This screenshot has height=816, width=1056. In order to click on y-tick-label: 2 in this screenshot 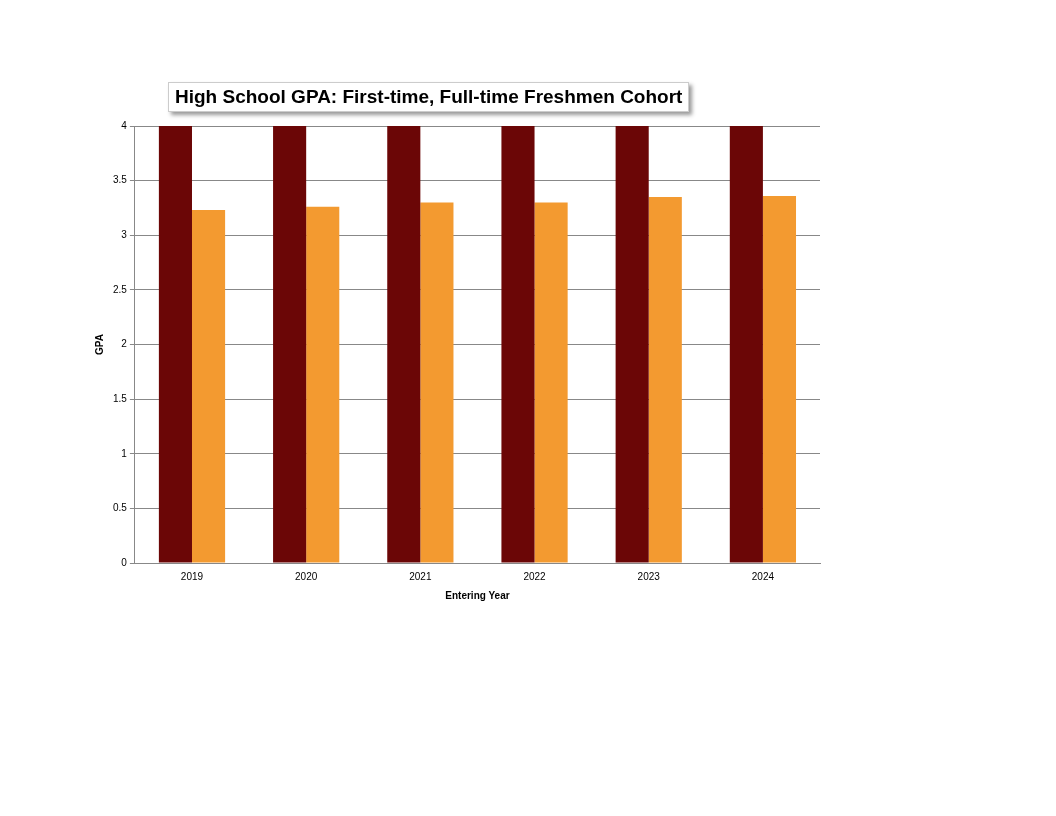, I will do `click(124, 344)`.